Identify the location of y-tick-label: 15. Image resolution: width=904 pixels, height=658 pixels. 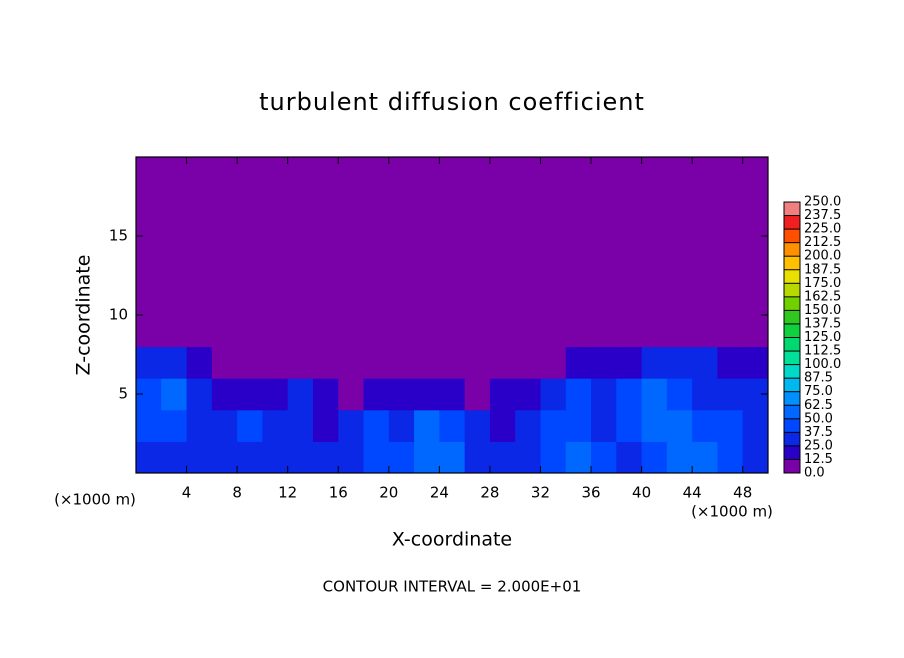
(118, 236).